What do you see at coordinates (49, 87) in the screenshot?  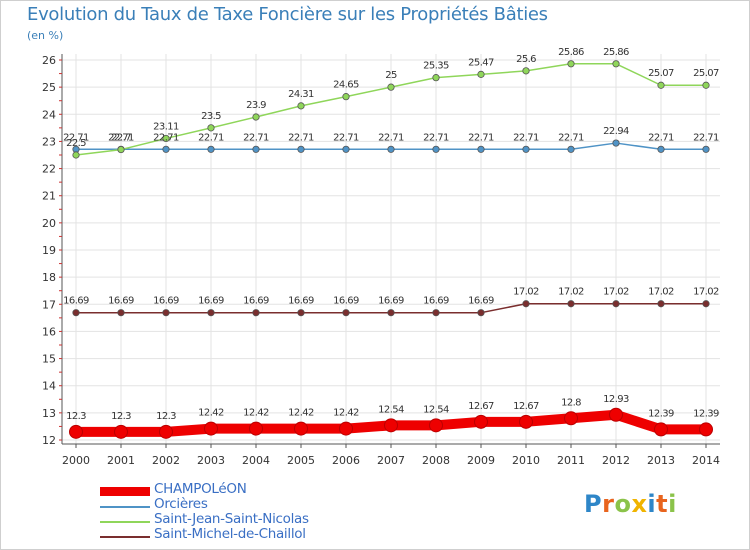 I see `y-tick-label: 25` at bounding box center [49, 87].